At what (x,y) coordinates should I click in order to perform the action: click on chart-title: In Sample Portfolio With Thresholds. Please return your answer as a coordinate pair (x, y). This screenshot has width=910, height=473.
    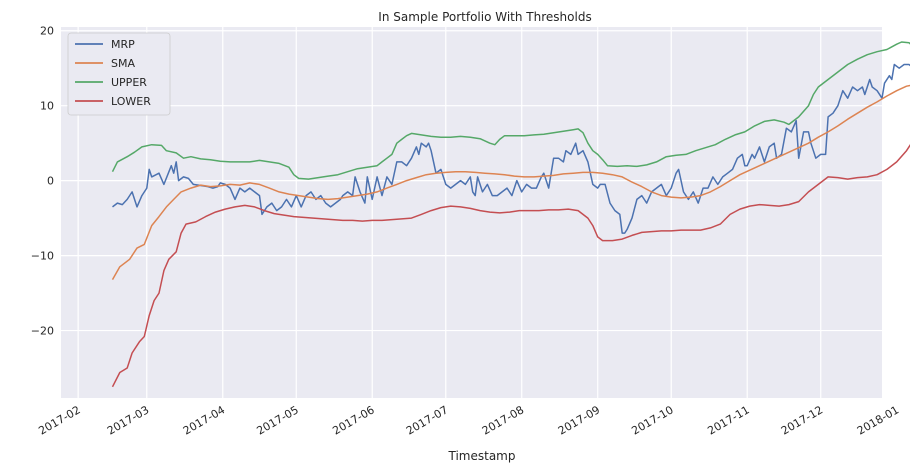
    Looking at the image, I should click on (484, 17).